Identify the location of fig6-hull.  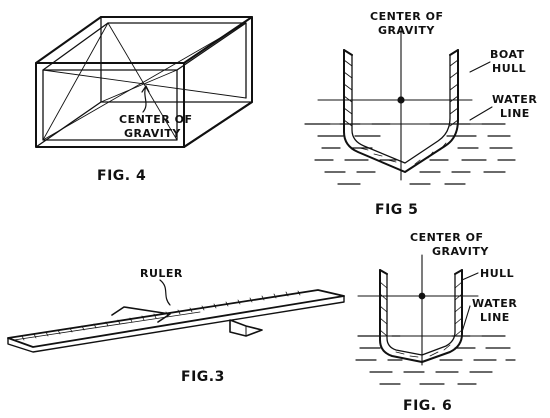
(431, 310).